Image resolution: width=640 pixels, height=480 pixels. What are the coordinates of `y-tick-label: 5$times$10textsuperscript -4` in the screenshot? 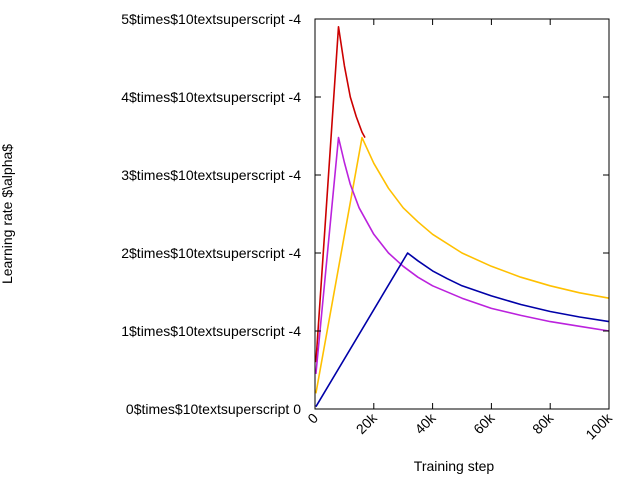 It's located at (211, 19).